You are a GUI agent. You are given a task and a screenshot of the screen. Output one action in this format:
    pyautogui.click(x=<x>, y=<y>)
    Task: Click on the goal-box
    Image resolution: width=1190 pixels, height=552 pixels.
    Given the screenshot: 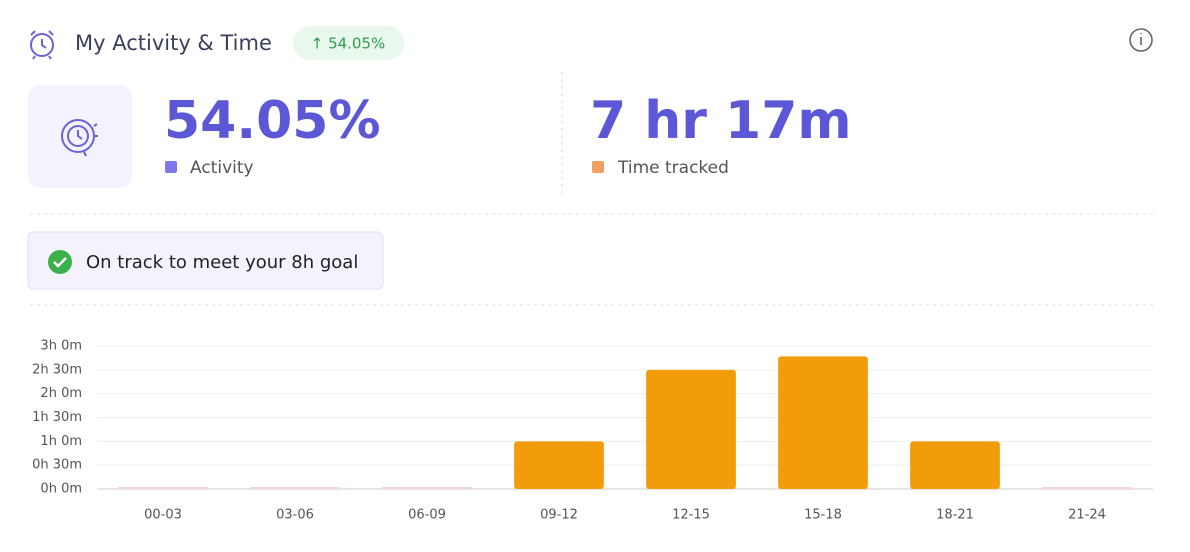 What is the action you would take?
    pyautogui.click(x=205, y=260)
    